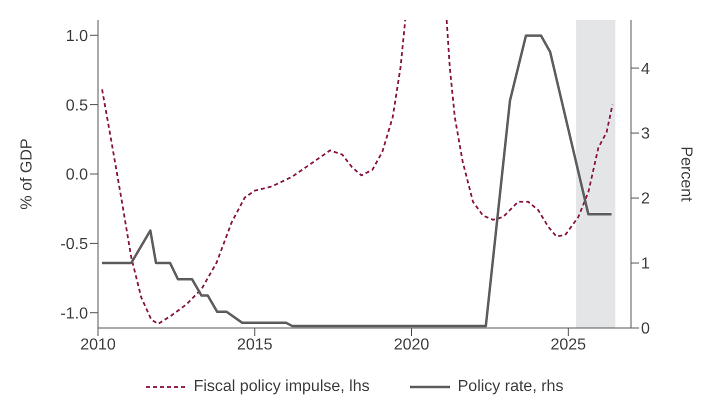 The image size is (709, 417). Describe the element at coordinates (77, 36) in the screenshot. I see `y-tick-label: 1.0` at that location.